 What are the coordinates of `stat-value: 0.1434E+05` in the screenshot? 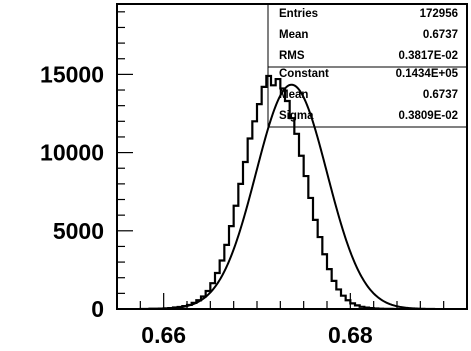 It's located at (427, 74).